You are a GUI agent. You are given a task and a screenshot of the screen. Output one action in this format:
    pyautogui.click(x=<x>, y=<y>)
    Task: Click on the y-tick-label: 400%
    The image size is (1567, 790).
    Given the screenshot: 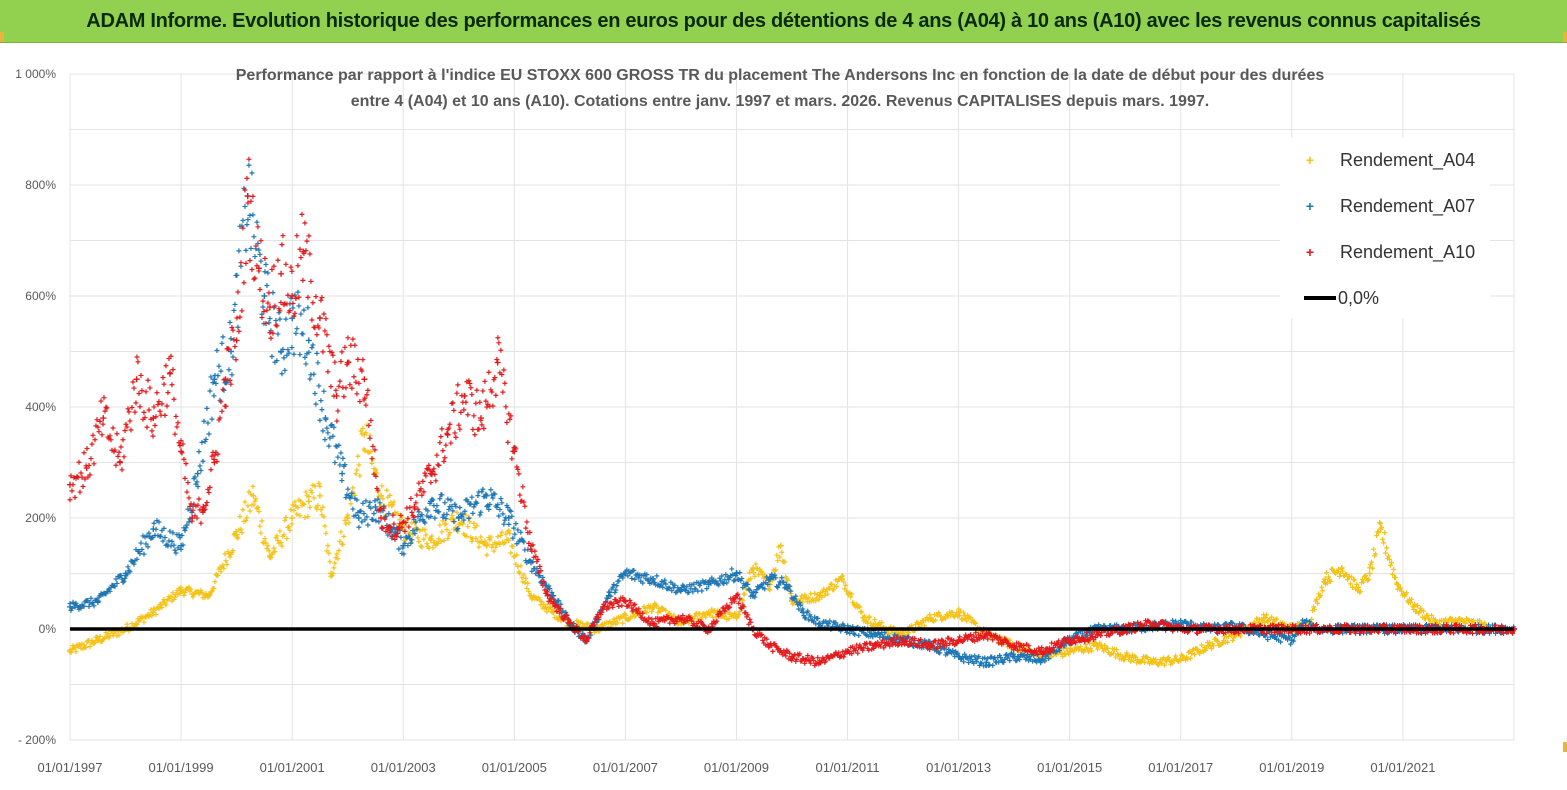 What is the action you would take?
    pyautogui.click(x=40, y=407)
    